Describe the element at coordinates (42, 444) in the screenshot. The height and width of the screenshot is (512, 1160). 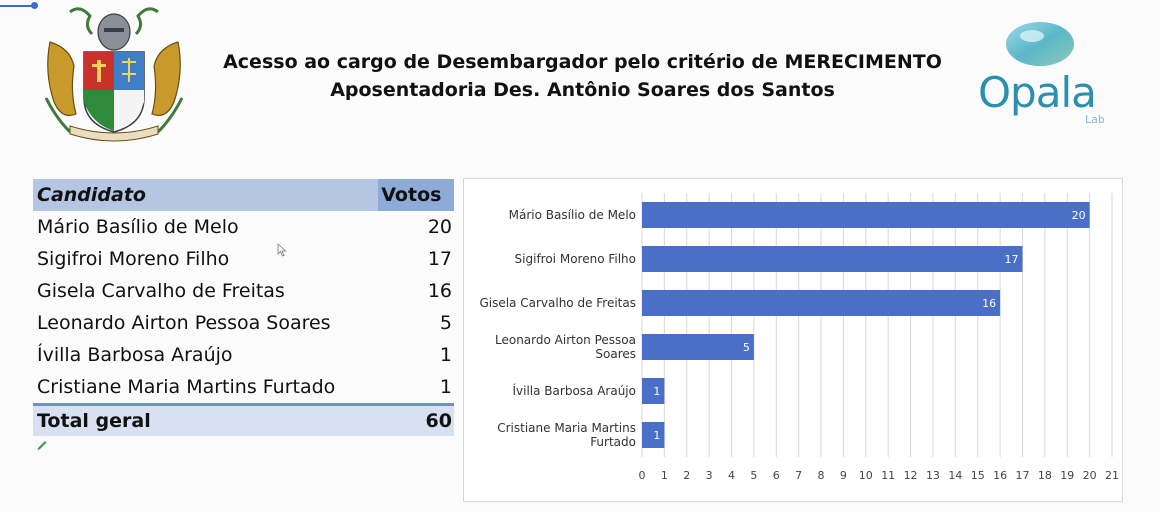
I see `pencil-icon` at that location.